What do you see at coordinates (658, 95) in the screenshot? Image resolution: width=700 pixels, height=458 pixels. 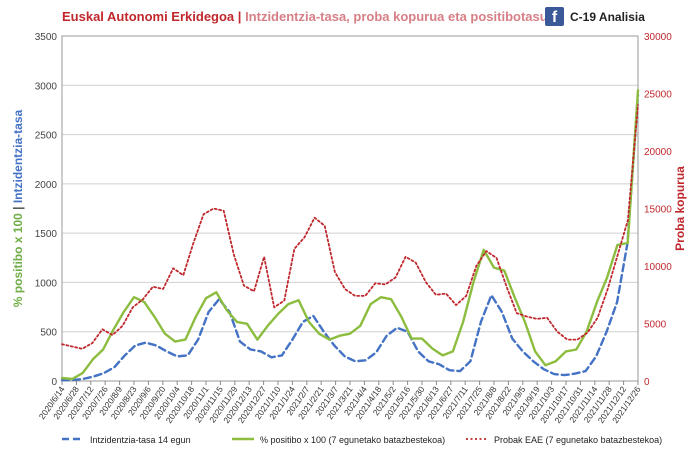 I see `y-right-tick-label: 25000` at bounding box center [658, 95].